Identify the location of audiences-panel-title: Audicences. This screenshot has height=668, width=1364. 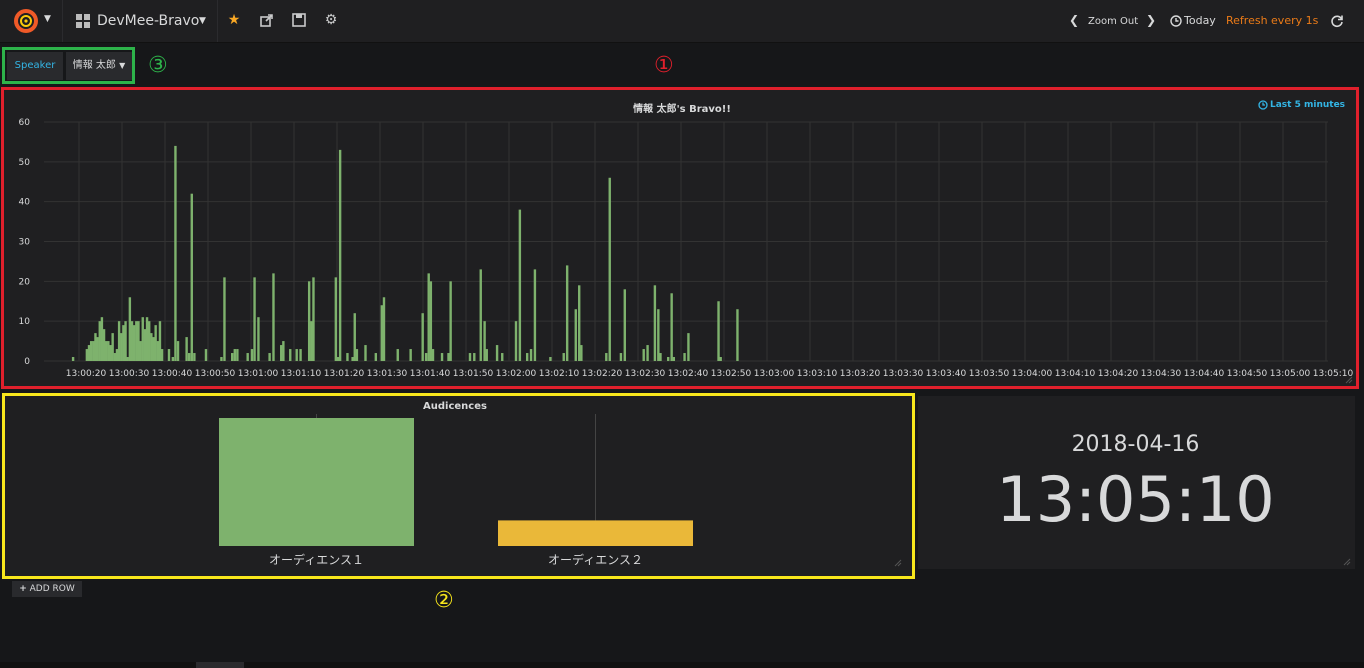
(455, 406).